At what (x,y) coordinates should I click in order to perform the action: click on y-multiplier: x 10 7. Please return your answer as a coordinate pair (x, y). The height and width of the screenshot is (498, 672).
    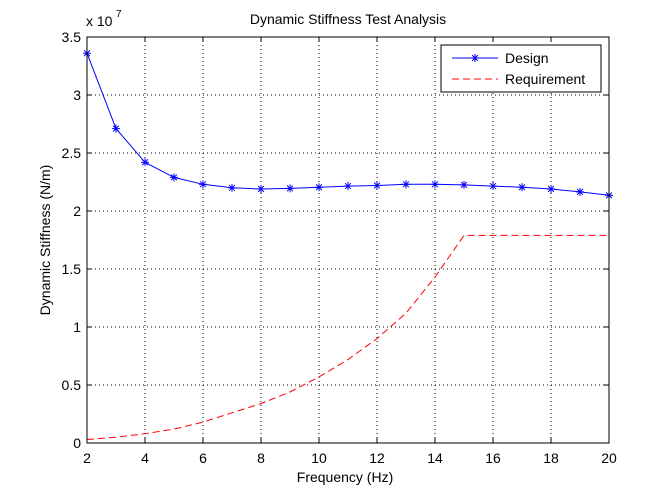
    Looking at the image, I should click on (104, 19).